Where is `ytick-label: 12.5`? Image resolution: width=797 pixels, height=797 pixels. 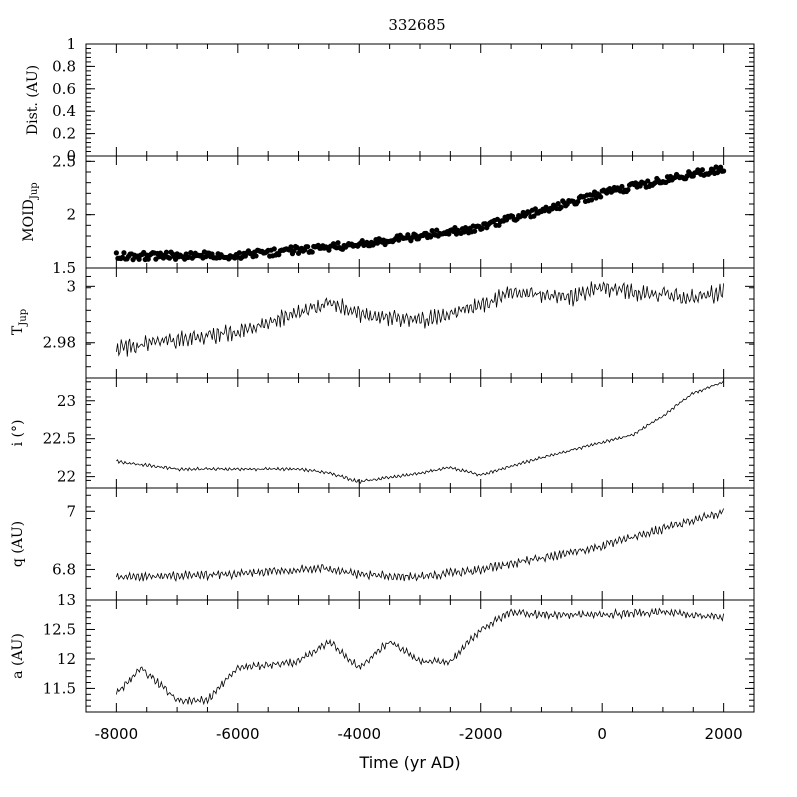 ytick-label: 12.5 is located at coordinates (59, 629).